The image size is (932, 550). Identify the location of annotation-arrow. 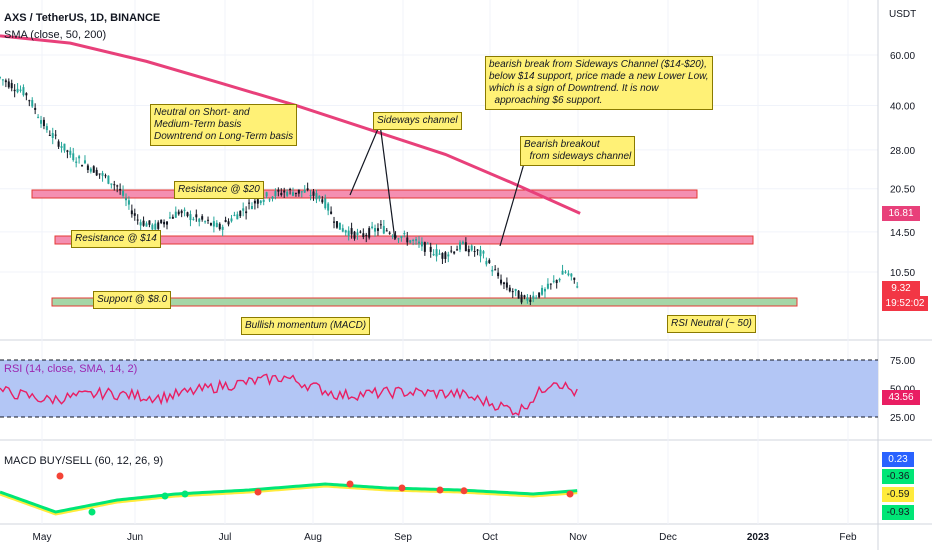
(387, 182).